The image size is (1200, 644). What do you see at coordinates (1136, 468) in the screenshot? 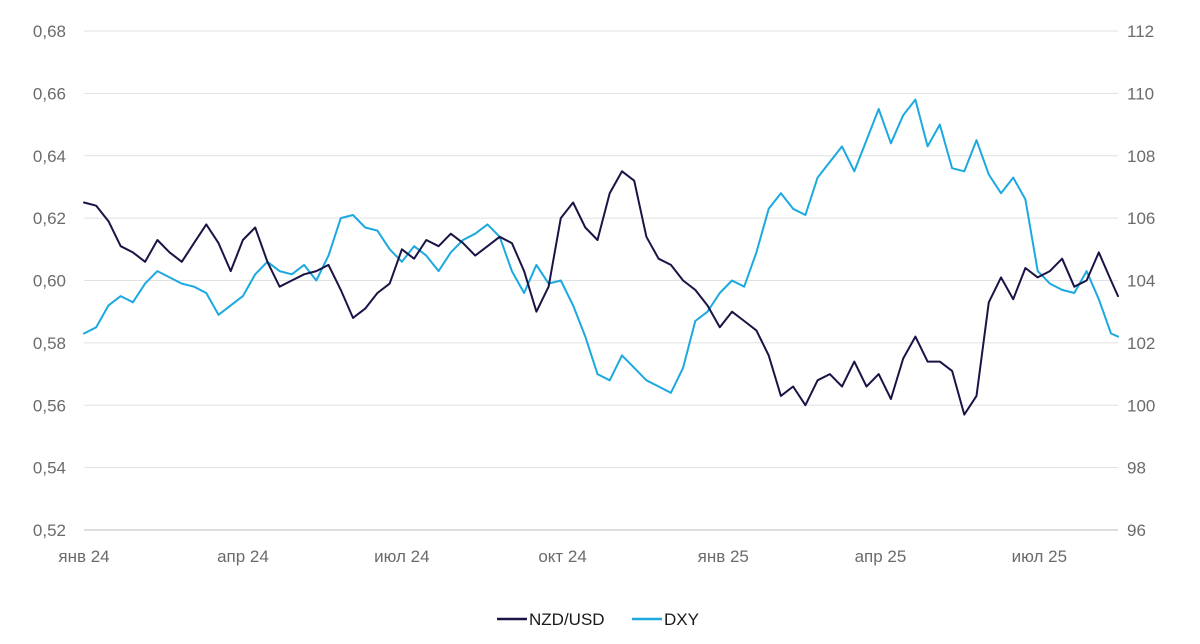
I see `y-right-tick-label: 98` at bounding box center [1136, 468].